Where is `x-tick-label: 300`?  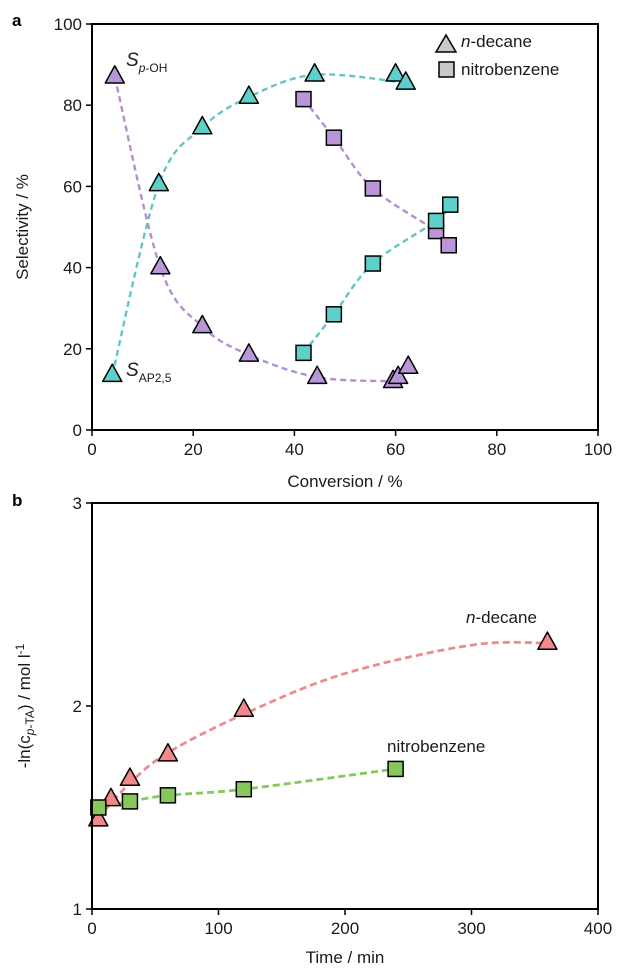 x-tick-label: 300 is located at coordinates (471, 928).